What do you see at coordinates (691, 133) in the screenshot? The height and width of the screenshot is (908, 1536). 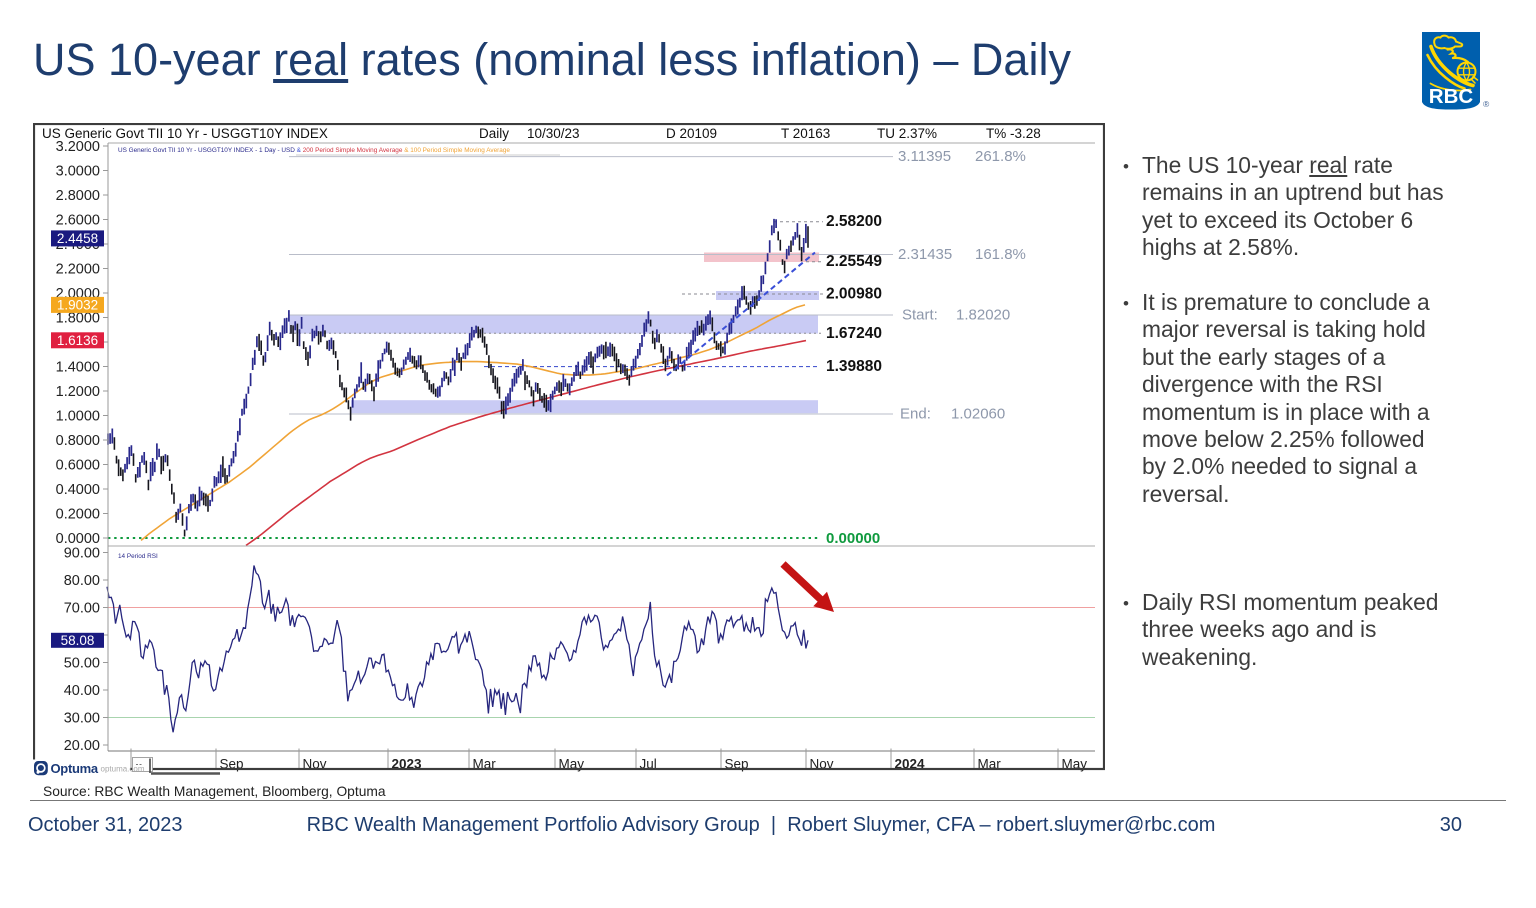 I see `svg-text: D 20109` at bounding box center [691, 133].